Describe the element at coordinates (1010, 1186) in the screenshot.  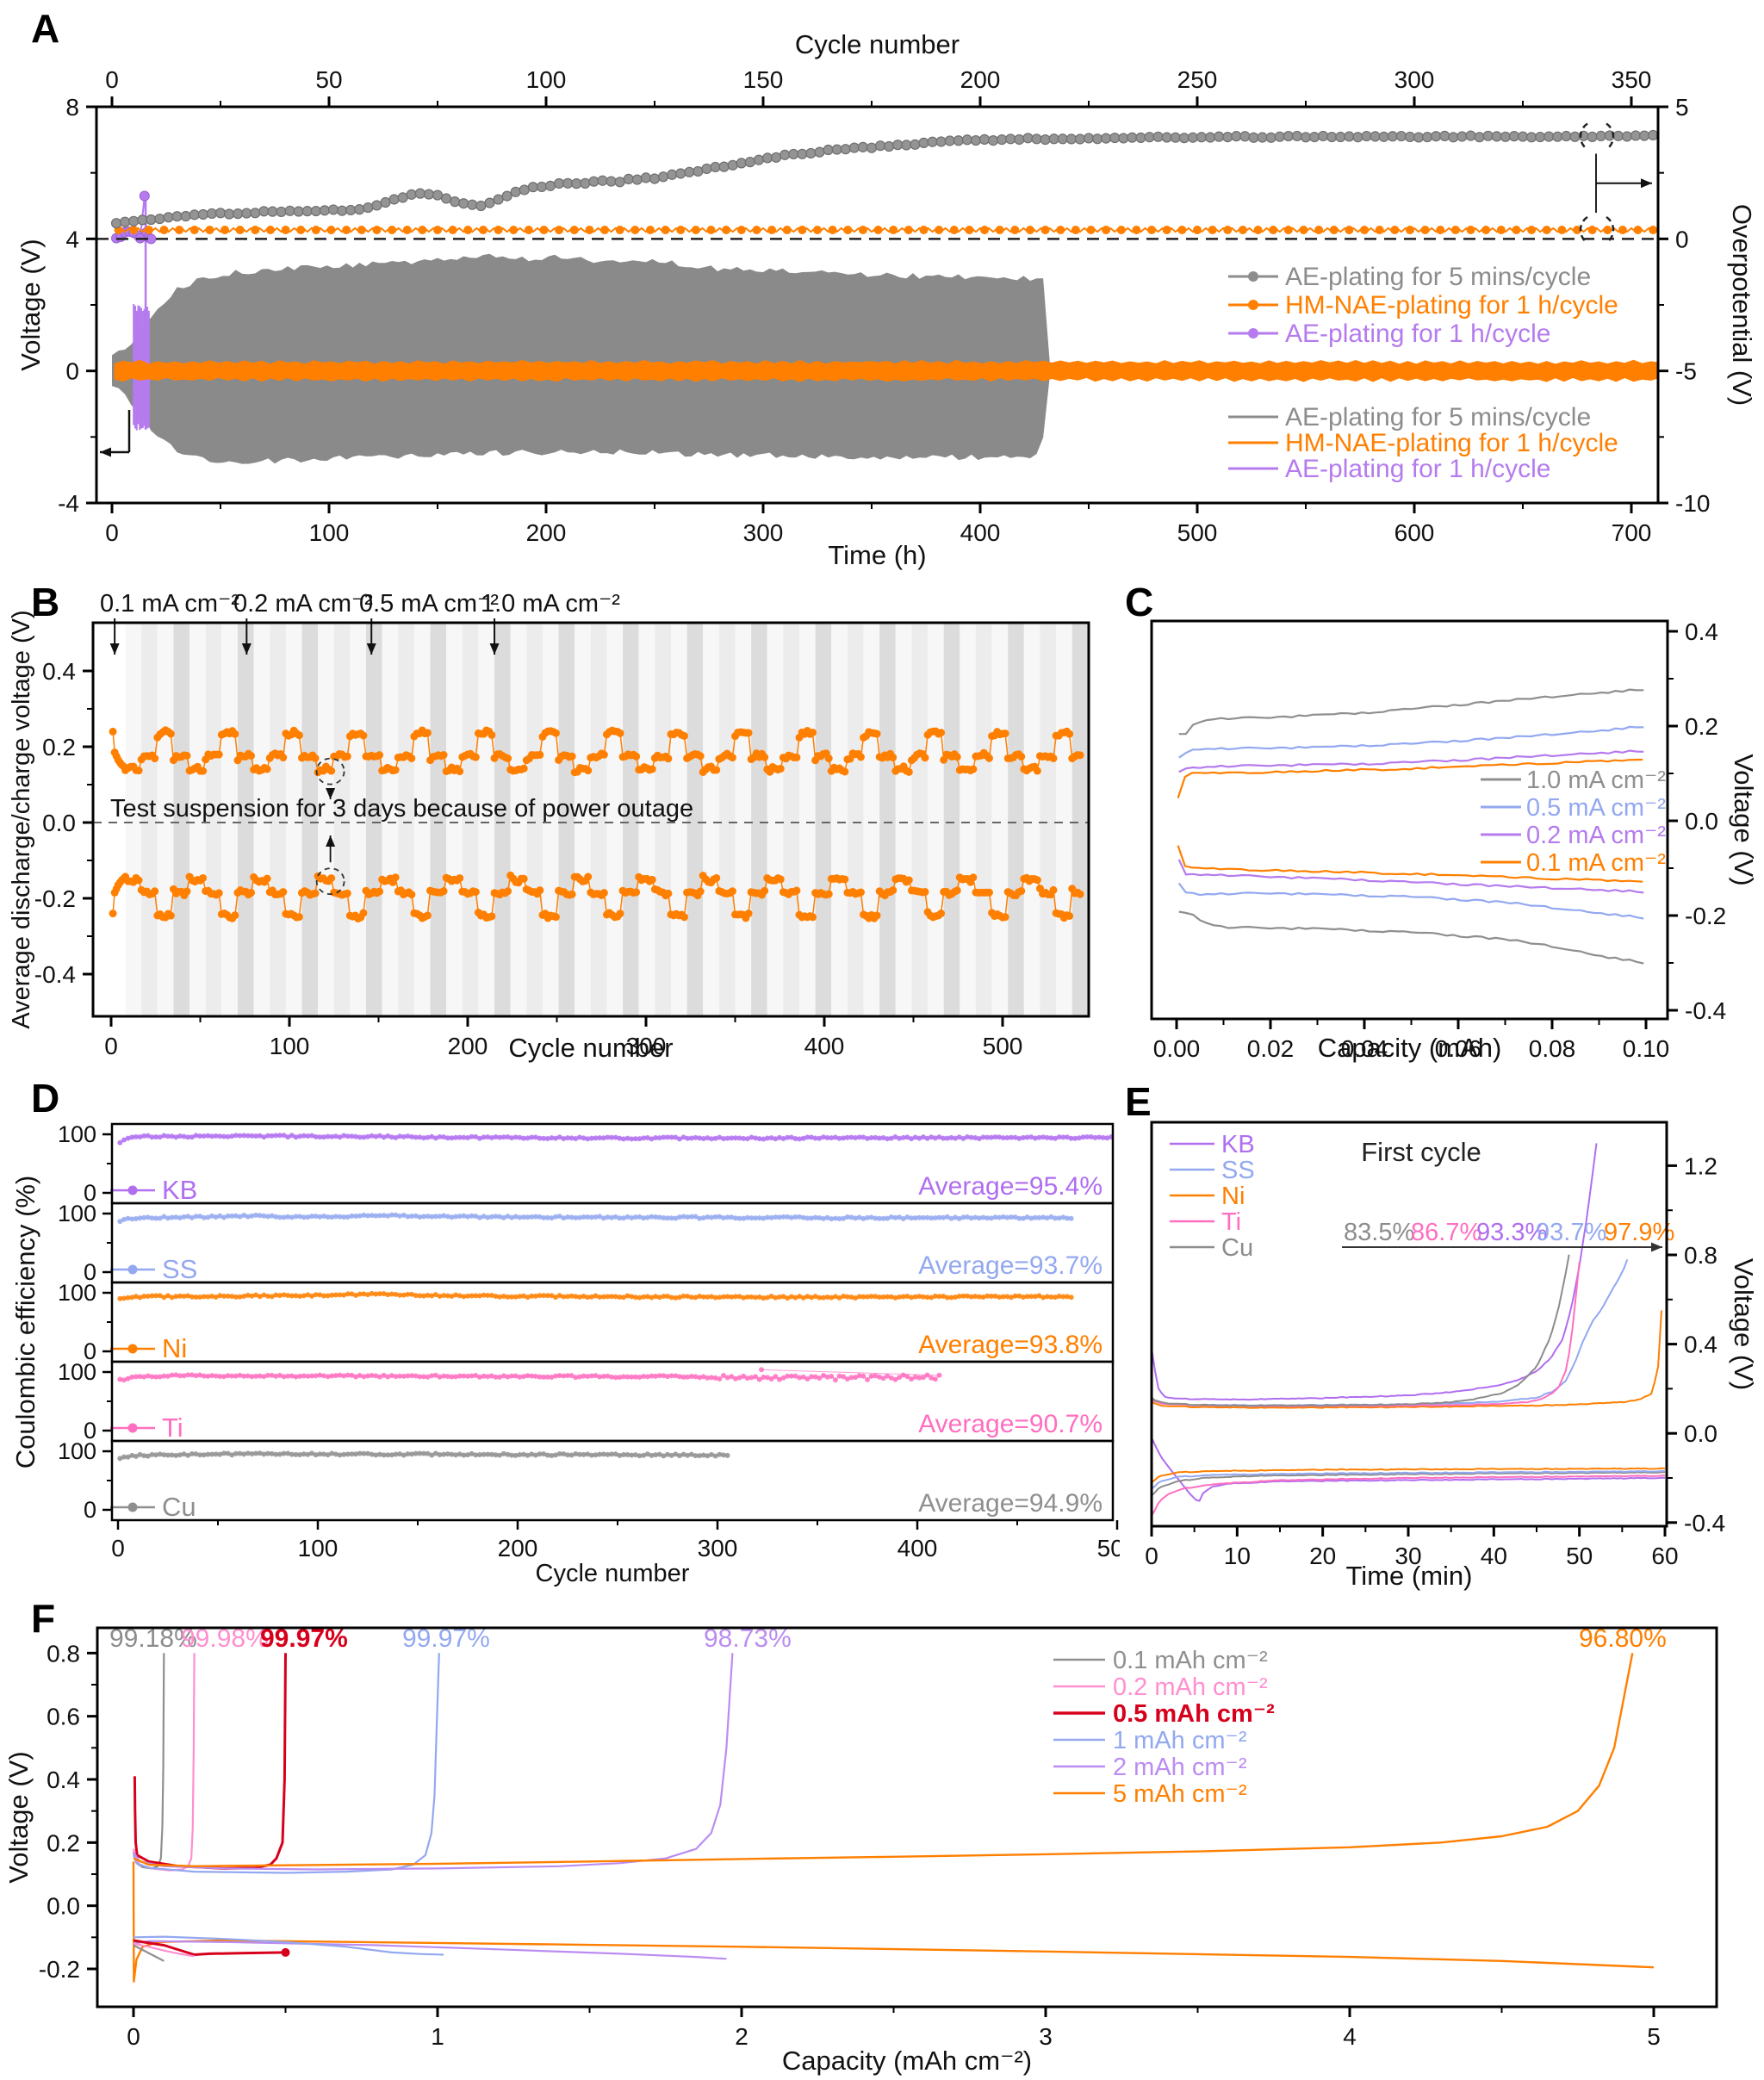
I see `svg-text: Average=95.4%` at that location.